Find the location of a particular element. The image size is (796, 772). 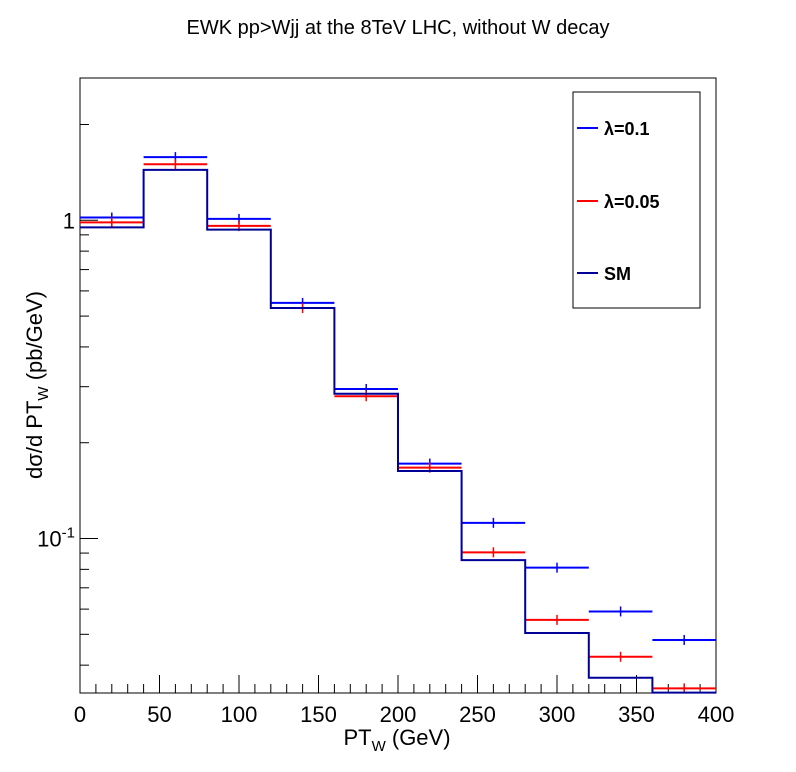

x-tick-label: 100 is located at coordinates (239, 714).